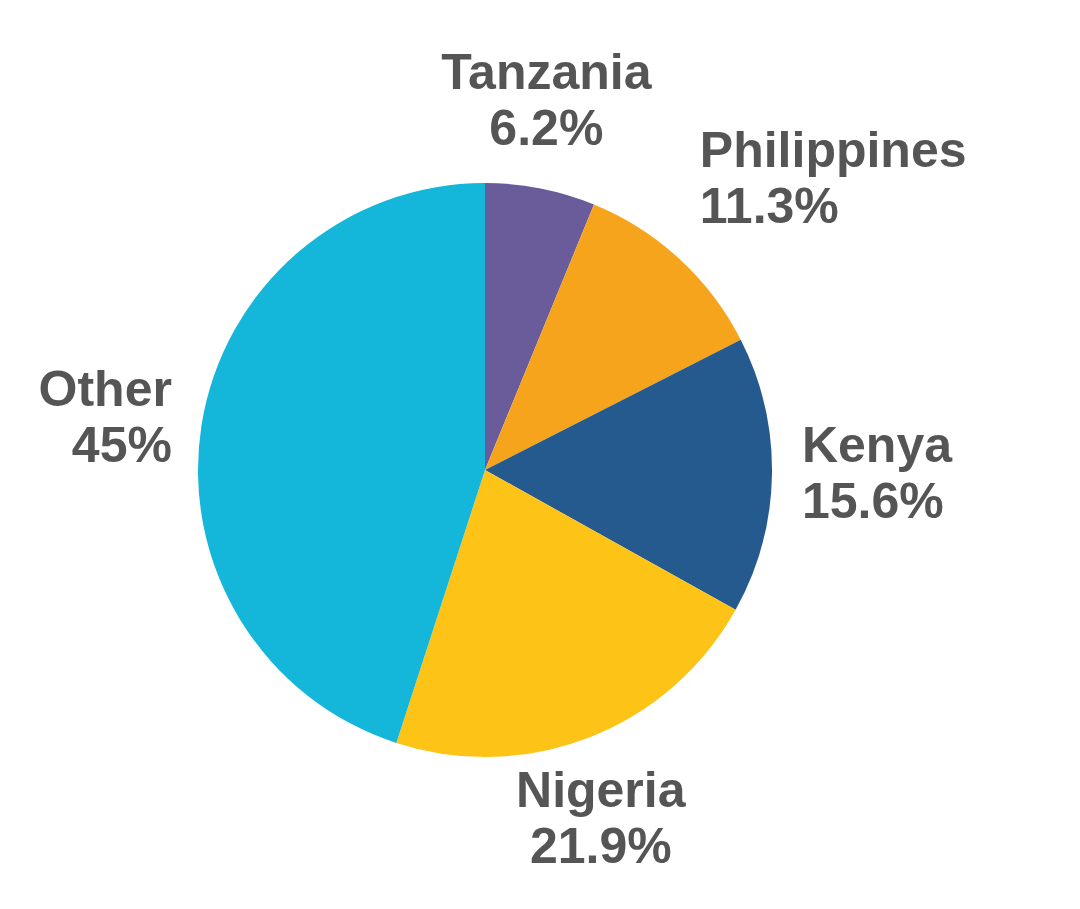  Describe the element at coordinates (105, 389) in the screenshot. I see `slice-label: Other` at that location.